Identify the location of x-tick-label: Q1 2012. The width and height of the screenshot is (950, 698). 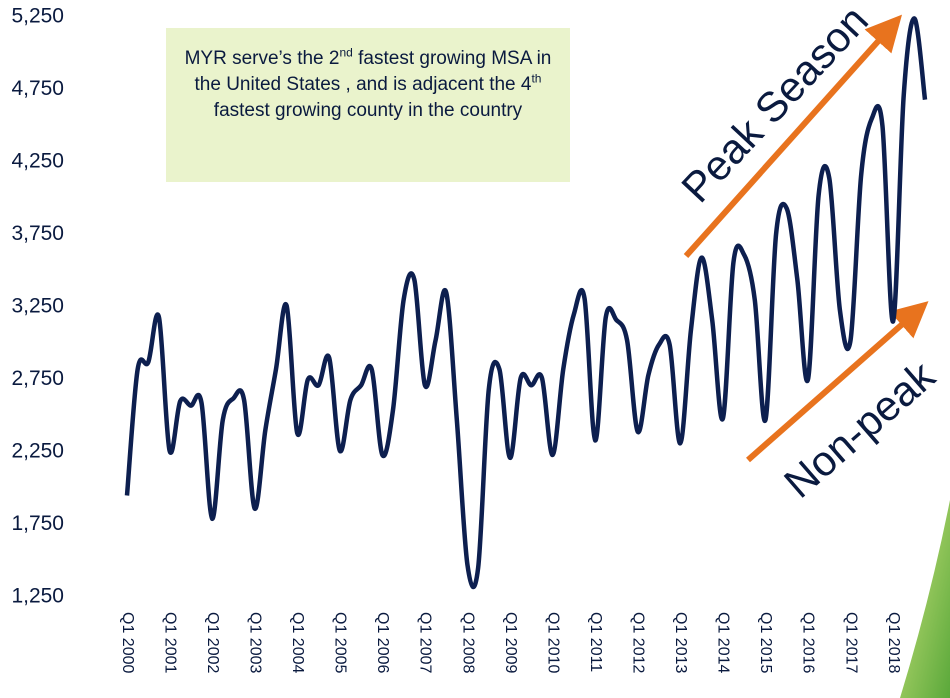
(637, 642).